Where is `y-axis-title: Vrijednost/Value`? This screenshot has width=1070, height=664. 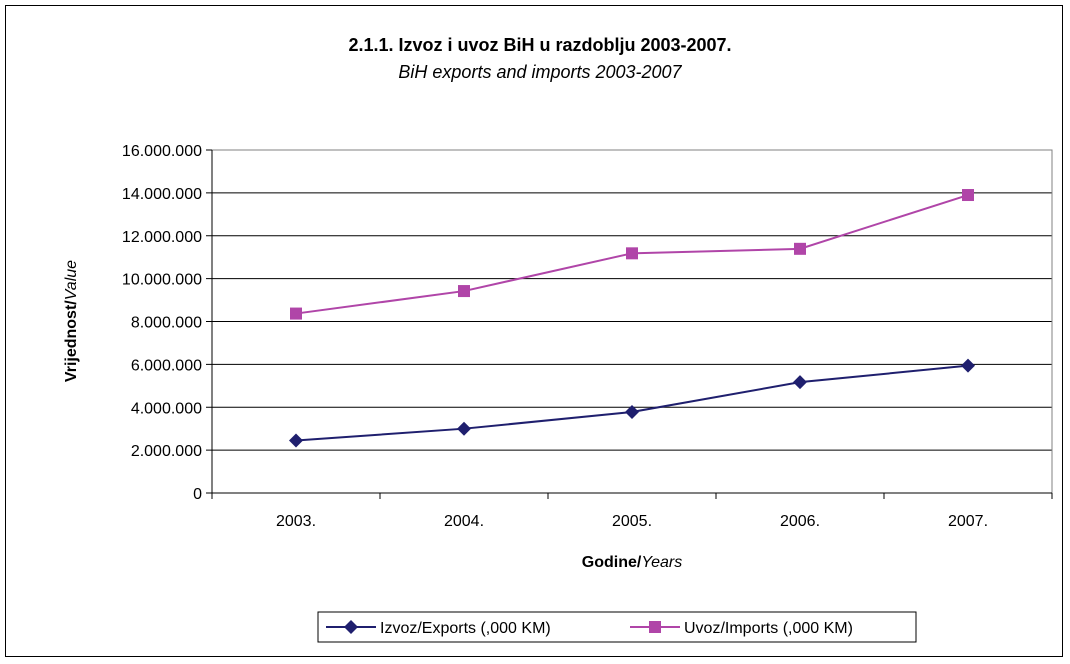 y-axis-title: Vrijednost/Value is located at coordinates (71, 321).